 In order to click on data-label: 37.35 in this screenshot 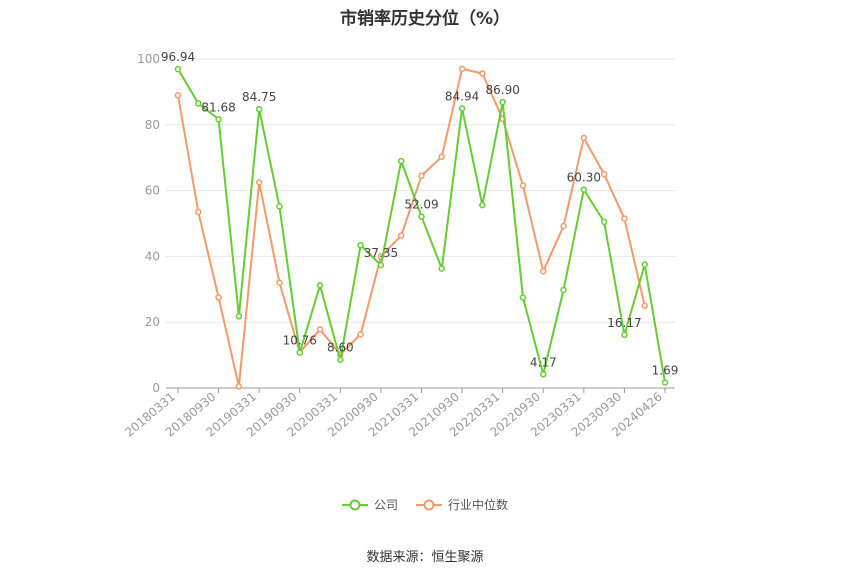, I will do `click(381, 253)`.